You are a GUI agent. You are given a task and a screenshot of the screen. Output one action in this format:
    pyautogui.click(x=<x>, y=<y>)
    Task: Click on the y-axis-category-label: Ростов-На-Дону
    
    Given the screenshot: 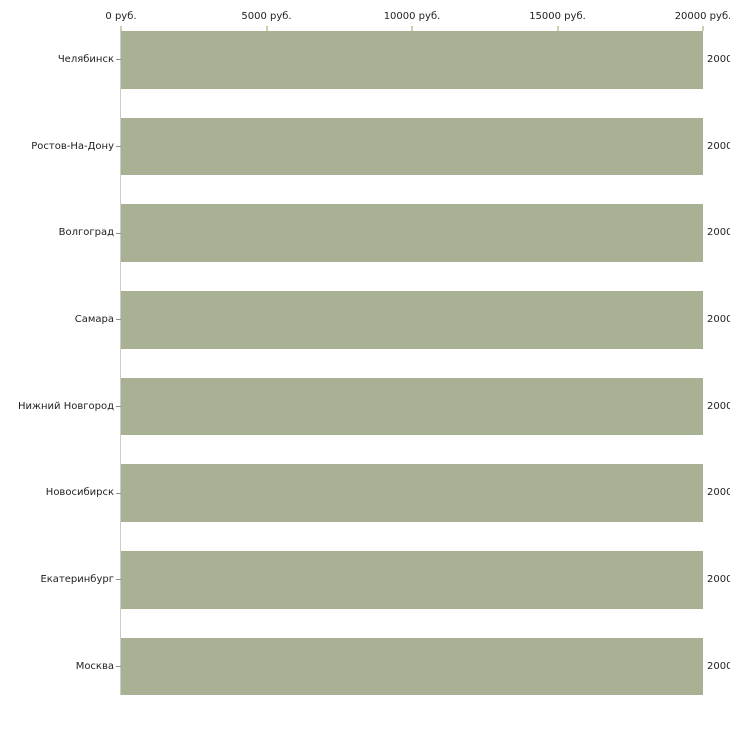 What is the action you would take?
    pyautogui.click(x=72, y=146)
    